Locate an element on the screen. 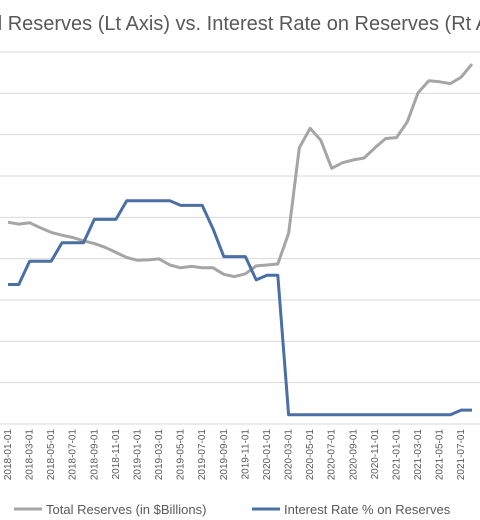  x-tick-label: 2021-07-01 is located at coordinates (461, 455).